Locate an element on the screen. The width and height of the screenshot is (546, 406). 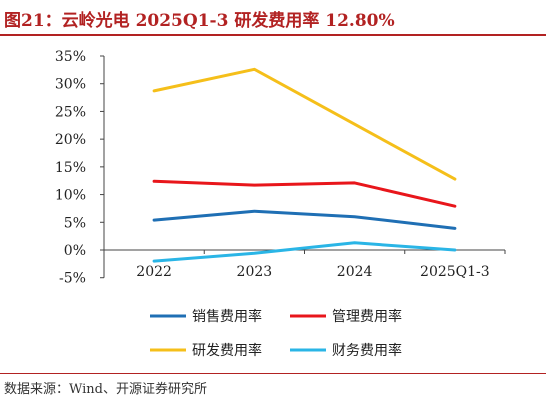
x-tick-label: 2022 is located at coordinates (154, 272).